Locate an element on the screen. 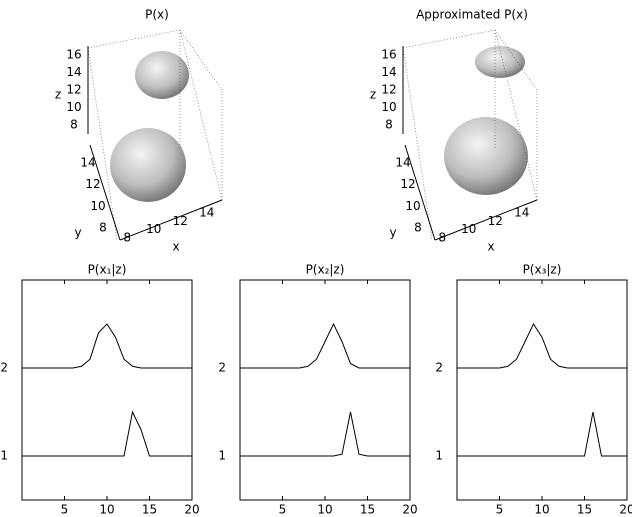  chart-title: P(x₃|z) is located at coordinates (542, 270).